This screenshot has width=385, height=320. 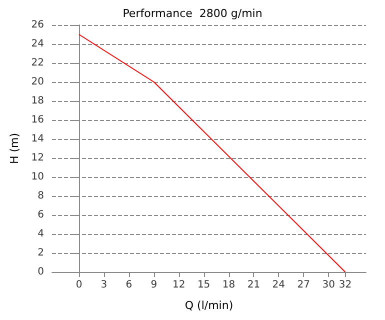 What do you see at coordinates (37, 158) in the screenshot?
I see `y-tick-label: 12` at bounding box center [37, 158].